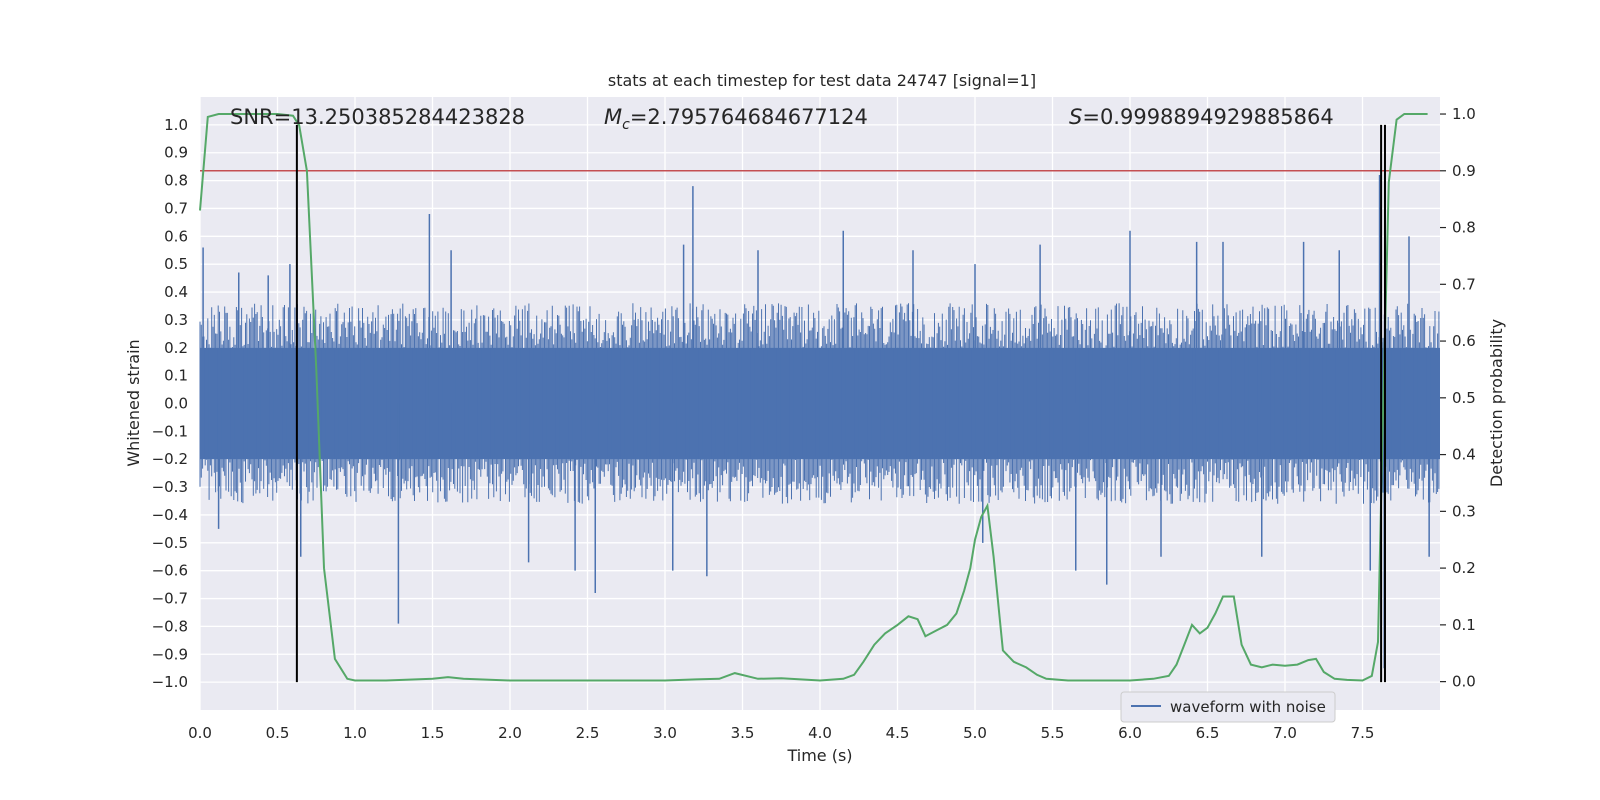  What do you see at coordinates (278, 733) in the screenshot?
I see `x-tick-label: 0.5` at bounding box center [278, 733].